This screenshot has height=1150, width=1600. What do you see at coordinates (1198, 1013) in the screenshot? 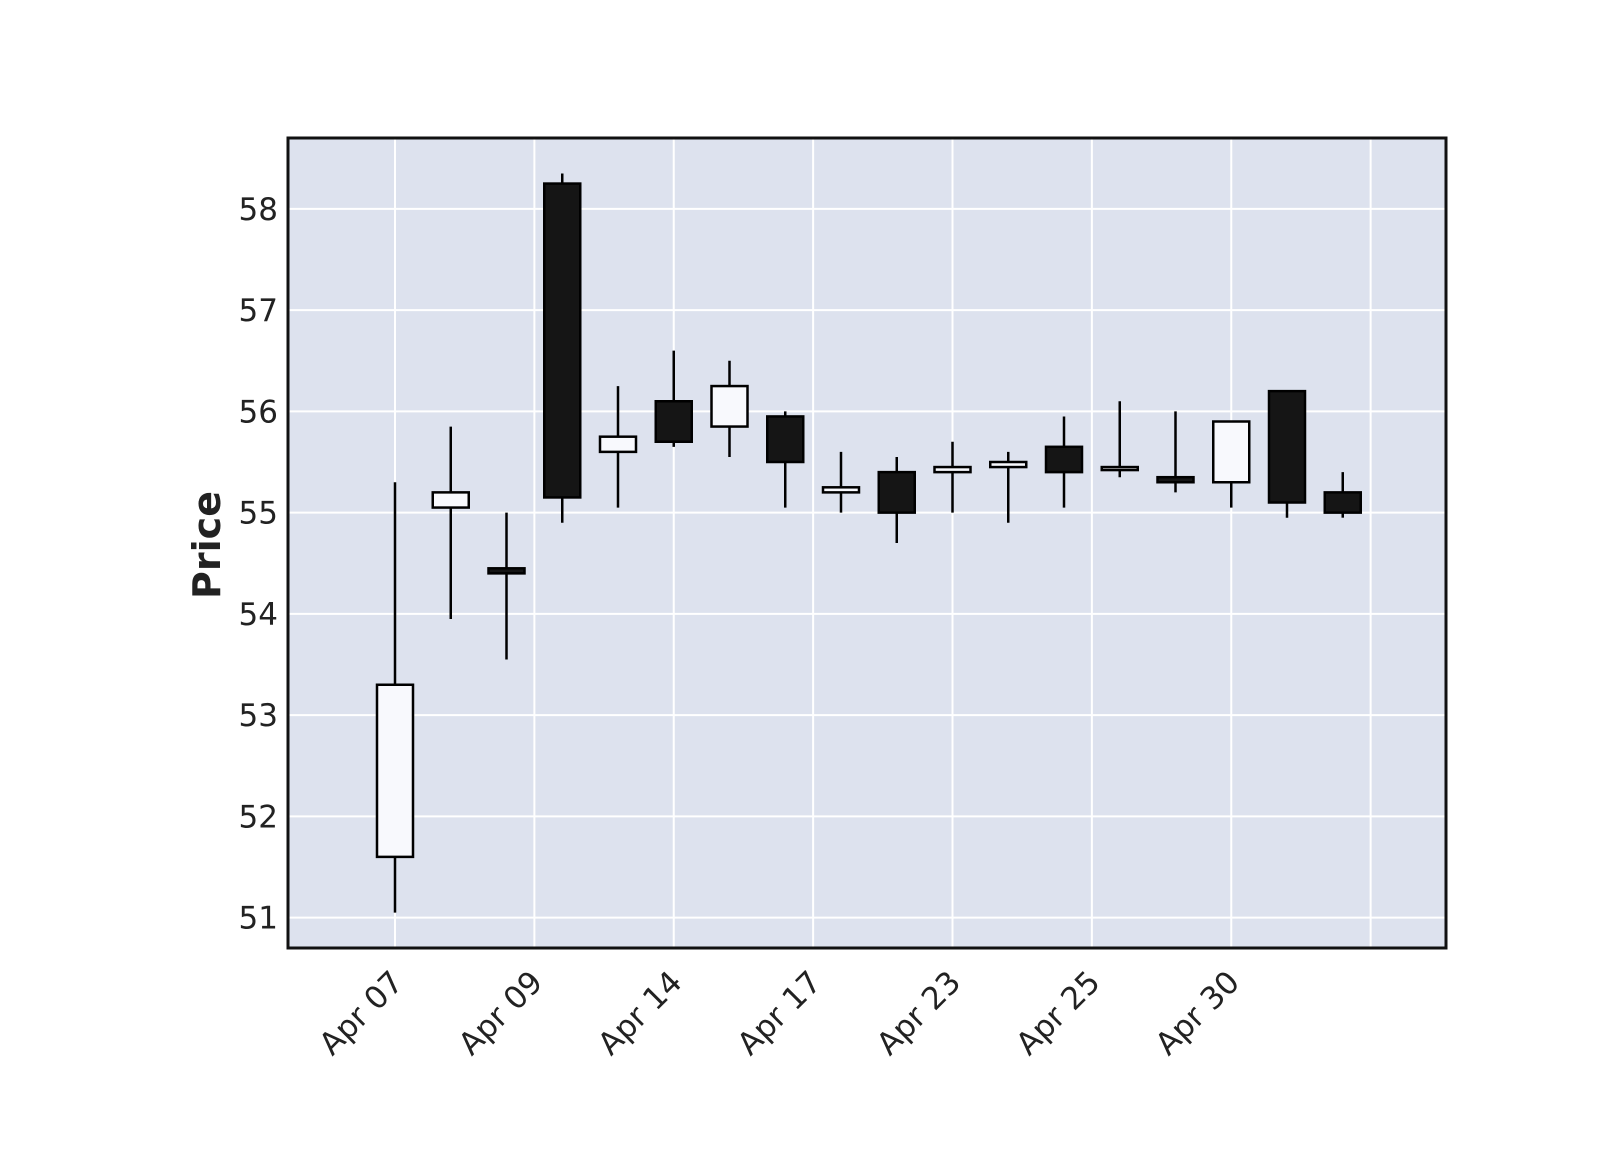
I see `x-tick-label: Apr 30` at bounding box center [1198, 1013].